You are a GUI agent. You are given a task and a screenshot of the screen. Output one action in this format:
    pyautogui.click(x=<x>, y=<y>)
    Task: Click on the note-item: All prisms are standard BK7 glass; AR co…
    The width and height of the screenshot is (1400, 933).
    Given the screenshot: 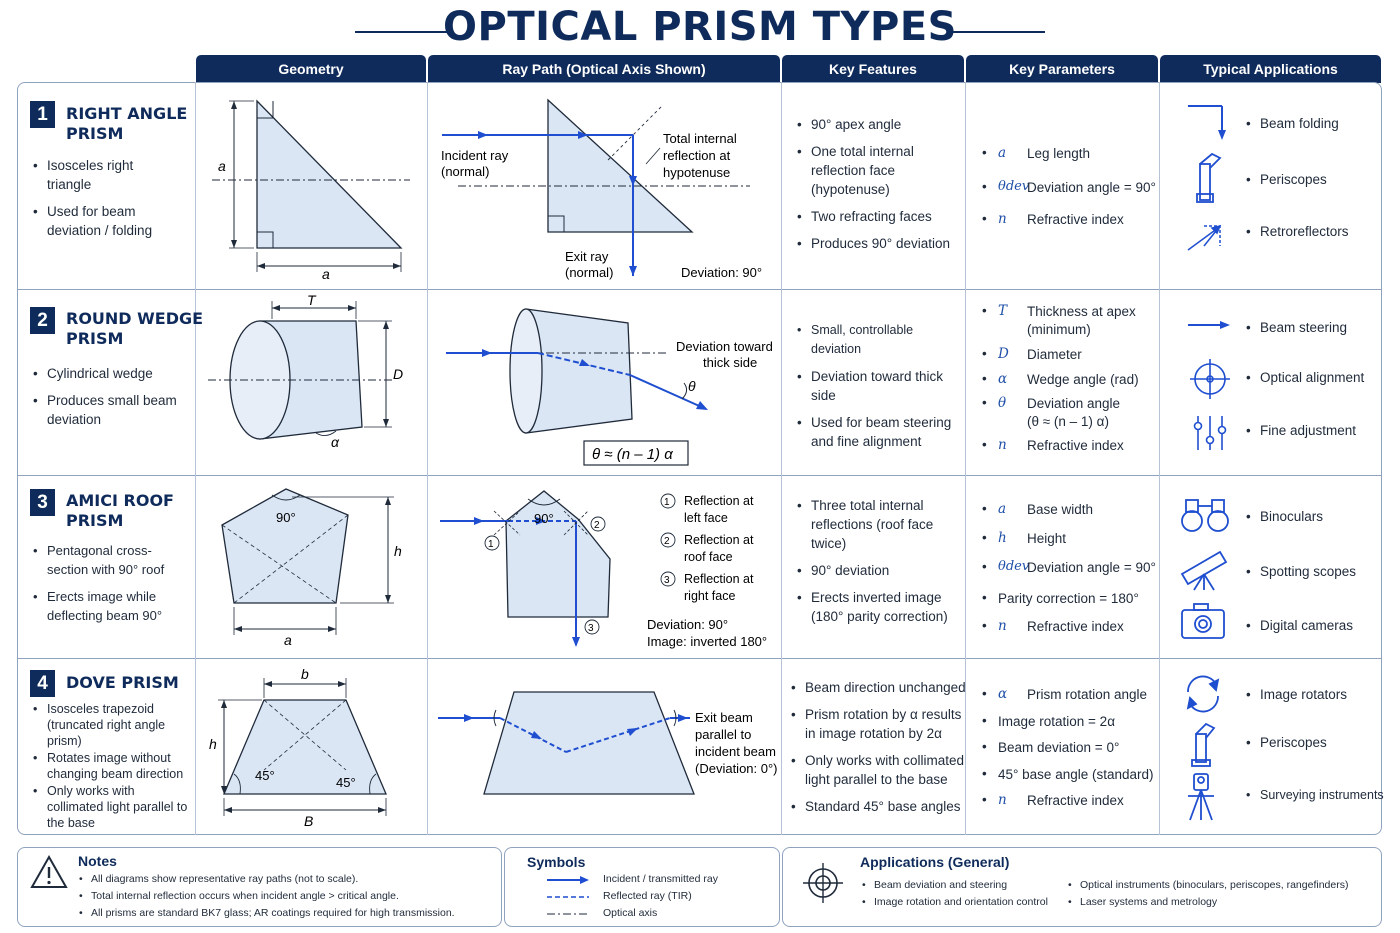 What is the action you would take?
    pyautogui.click(x=267, y=913)
    